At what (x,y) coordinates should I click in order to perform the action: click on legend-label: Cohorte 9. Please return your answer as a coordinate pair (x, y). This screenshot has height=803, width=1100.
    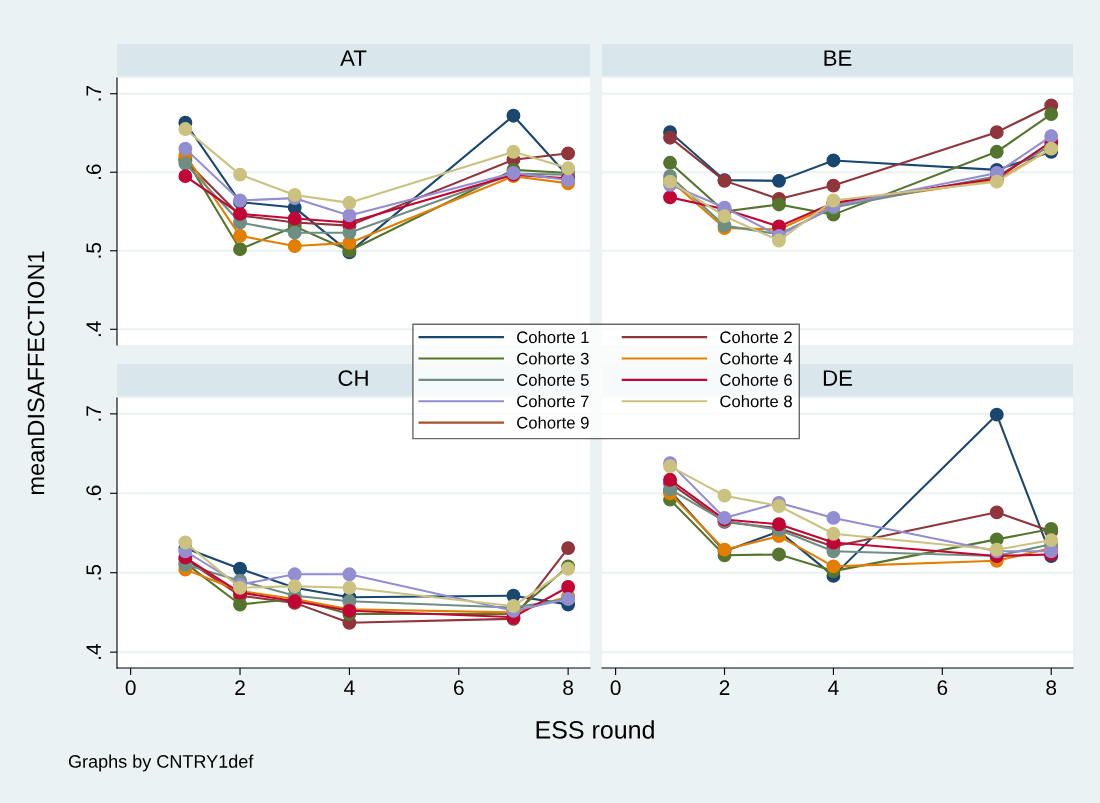
    Looking at the image, I should click on (553, 422).